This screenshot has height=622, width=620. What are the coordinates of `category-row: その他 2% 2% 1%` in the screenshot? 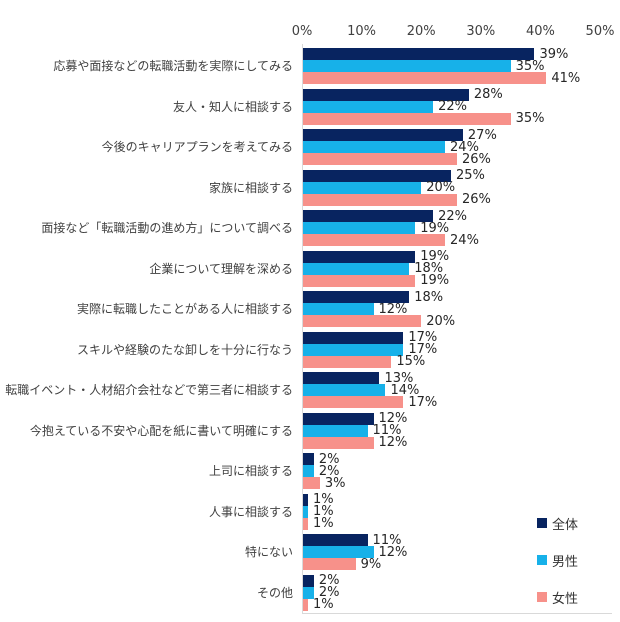 It's located at (310, 593).